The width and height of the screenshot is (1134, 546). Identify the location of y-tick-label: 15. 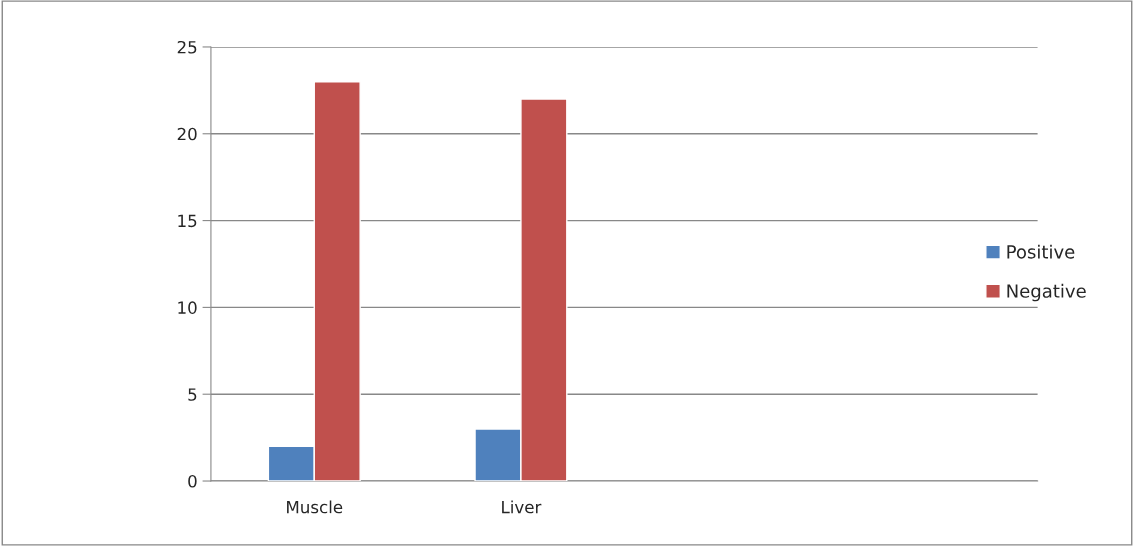
(187, 221).